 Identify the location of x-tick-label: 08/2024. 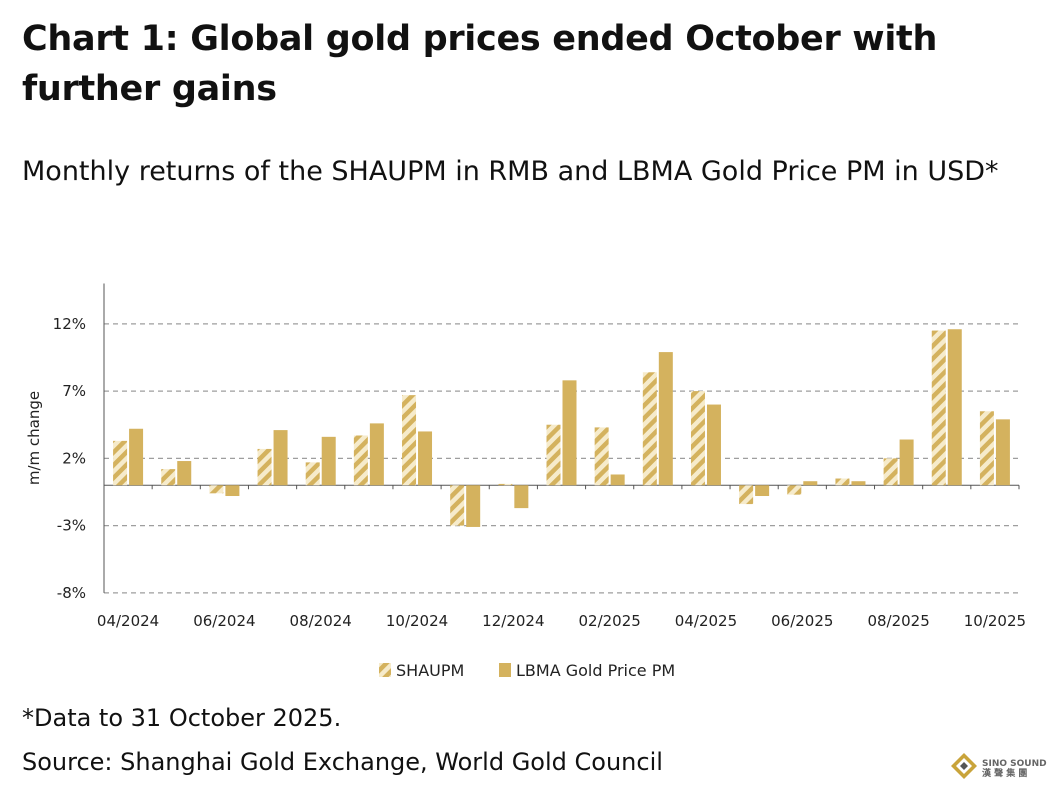
(321, 621).